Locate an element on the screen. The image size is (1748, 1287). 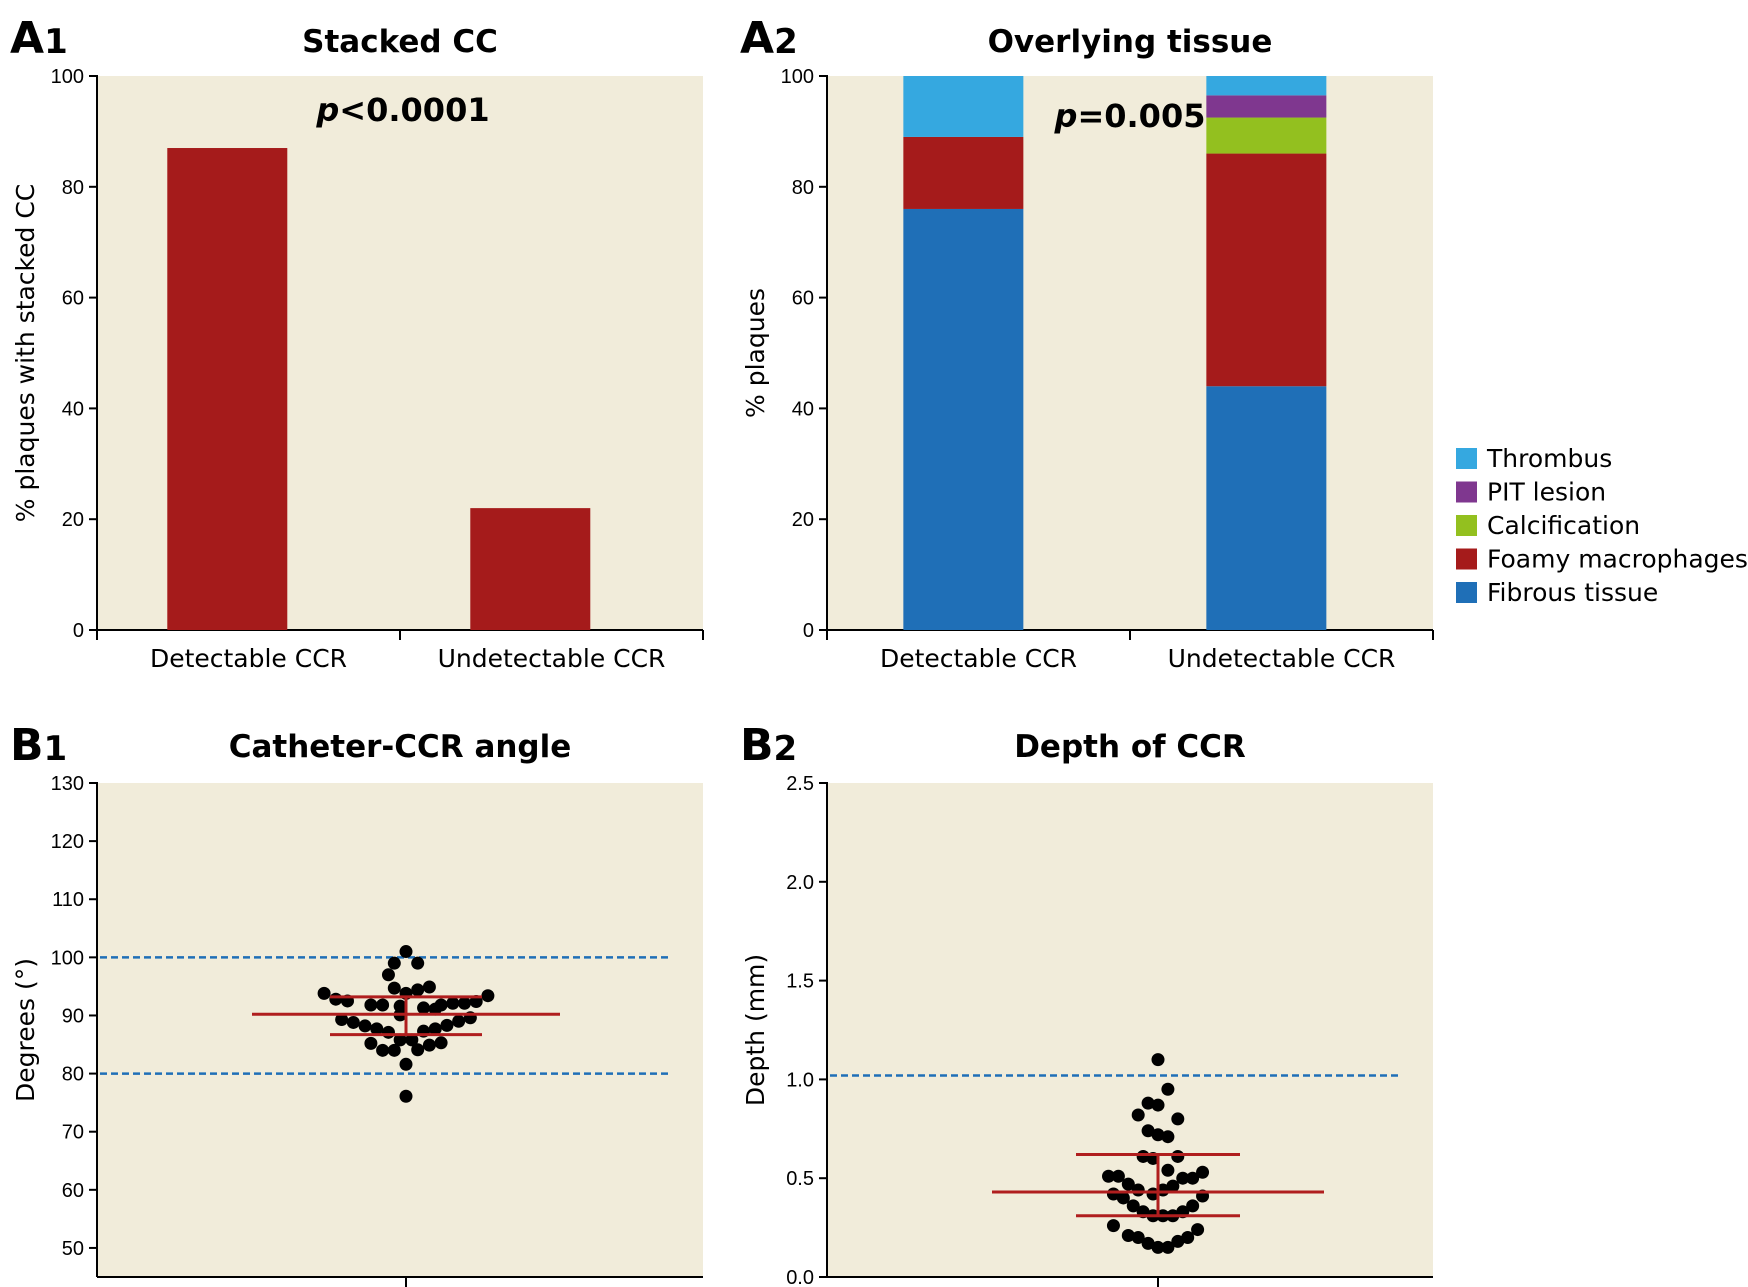
y-tick-label: 20 is located at coordinates (803, 520).